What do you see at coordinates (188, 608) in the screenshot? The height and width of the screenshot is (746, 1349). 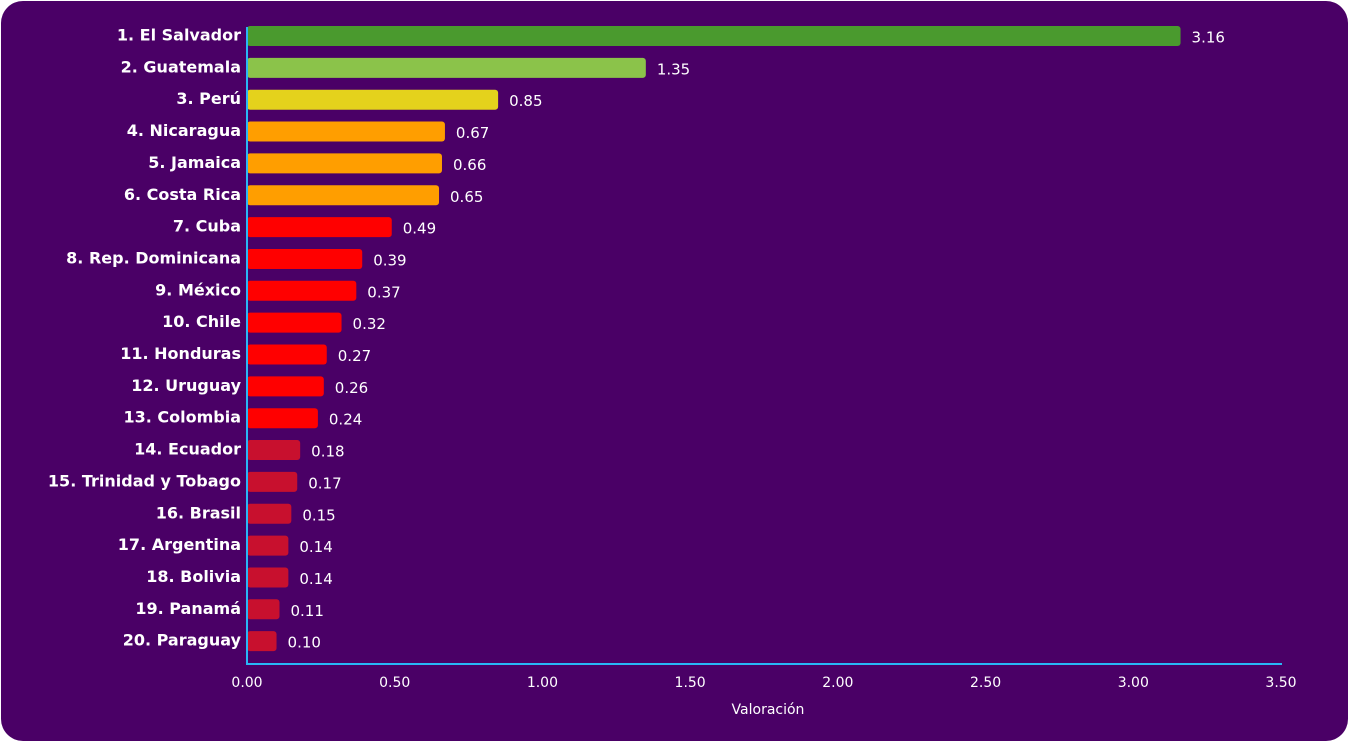 I see `y-tick-label: 19. Panamá` at bounding box center [188, 608].